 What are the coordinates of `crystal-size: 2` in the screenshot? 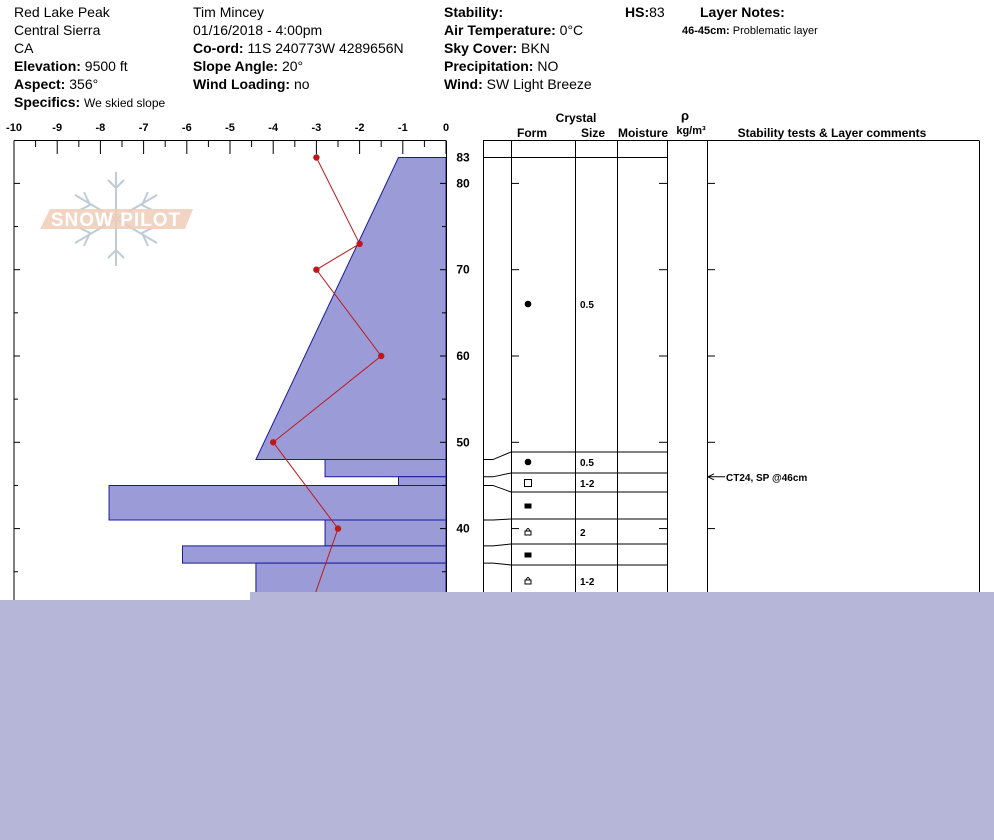 It's located at (583, 533).